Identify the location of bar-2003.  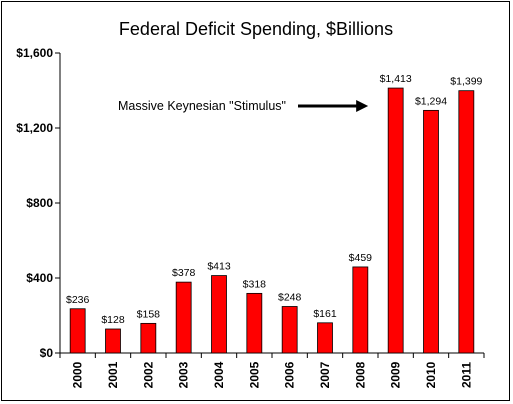
(183, 317).